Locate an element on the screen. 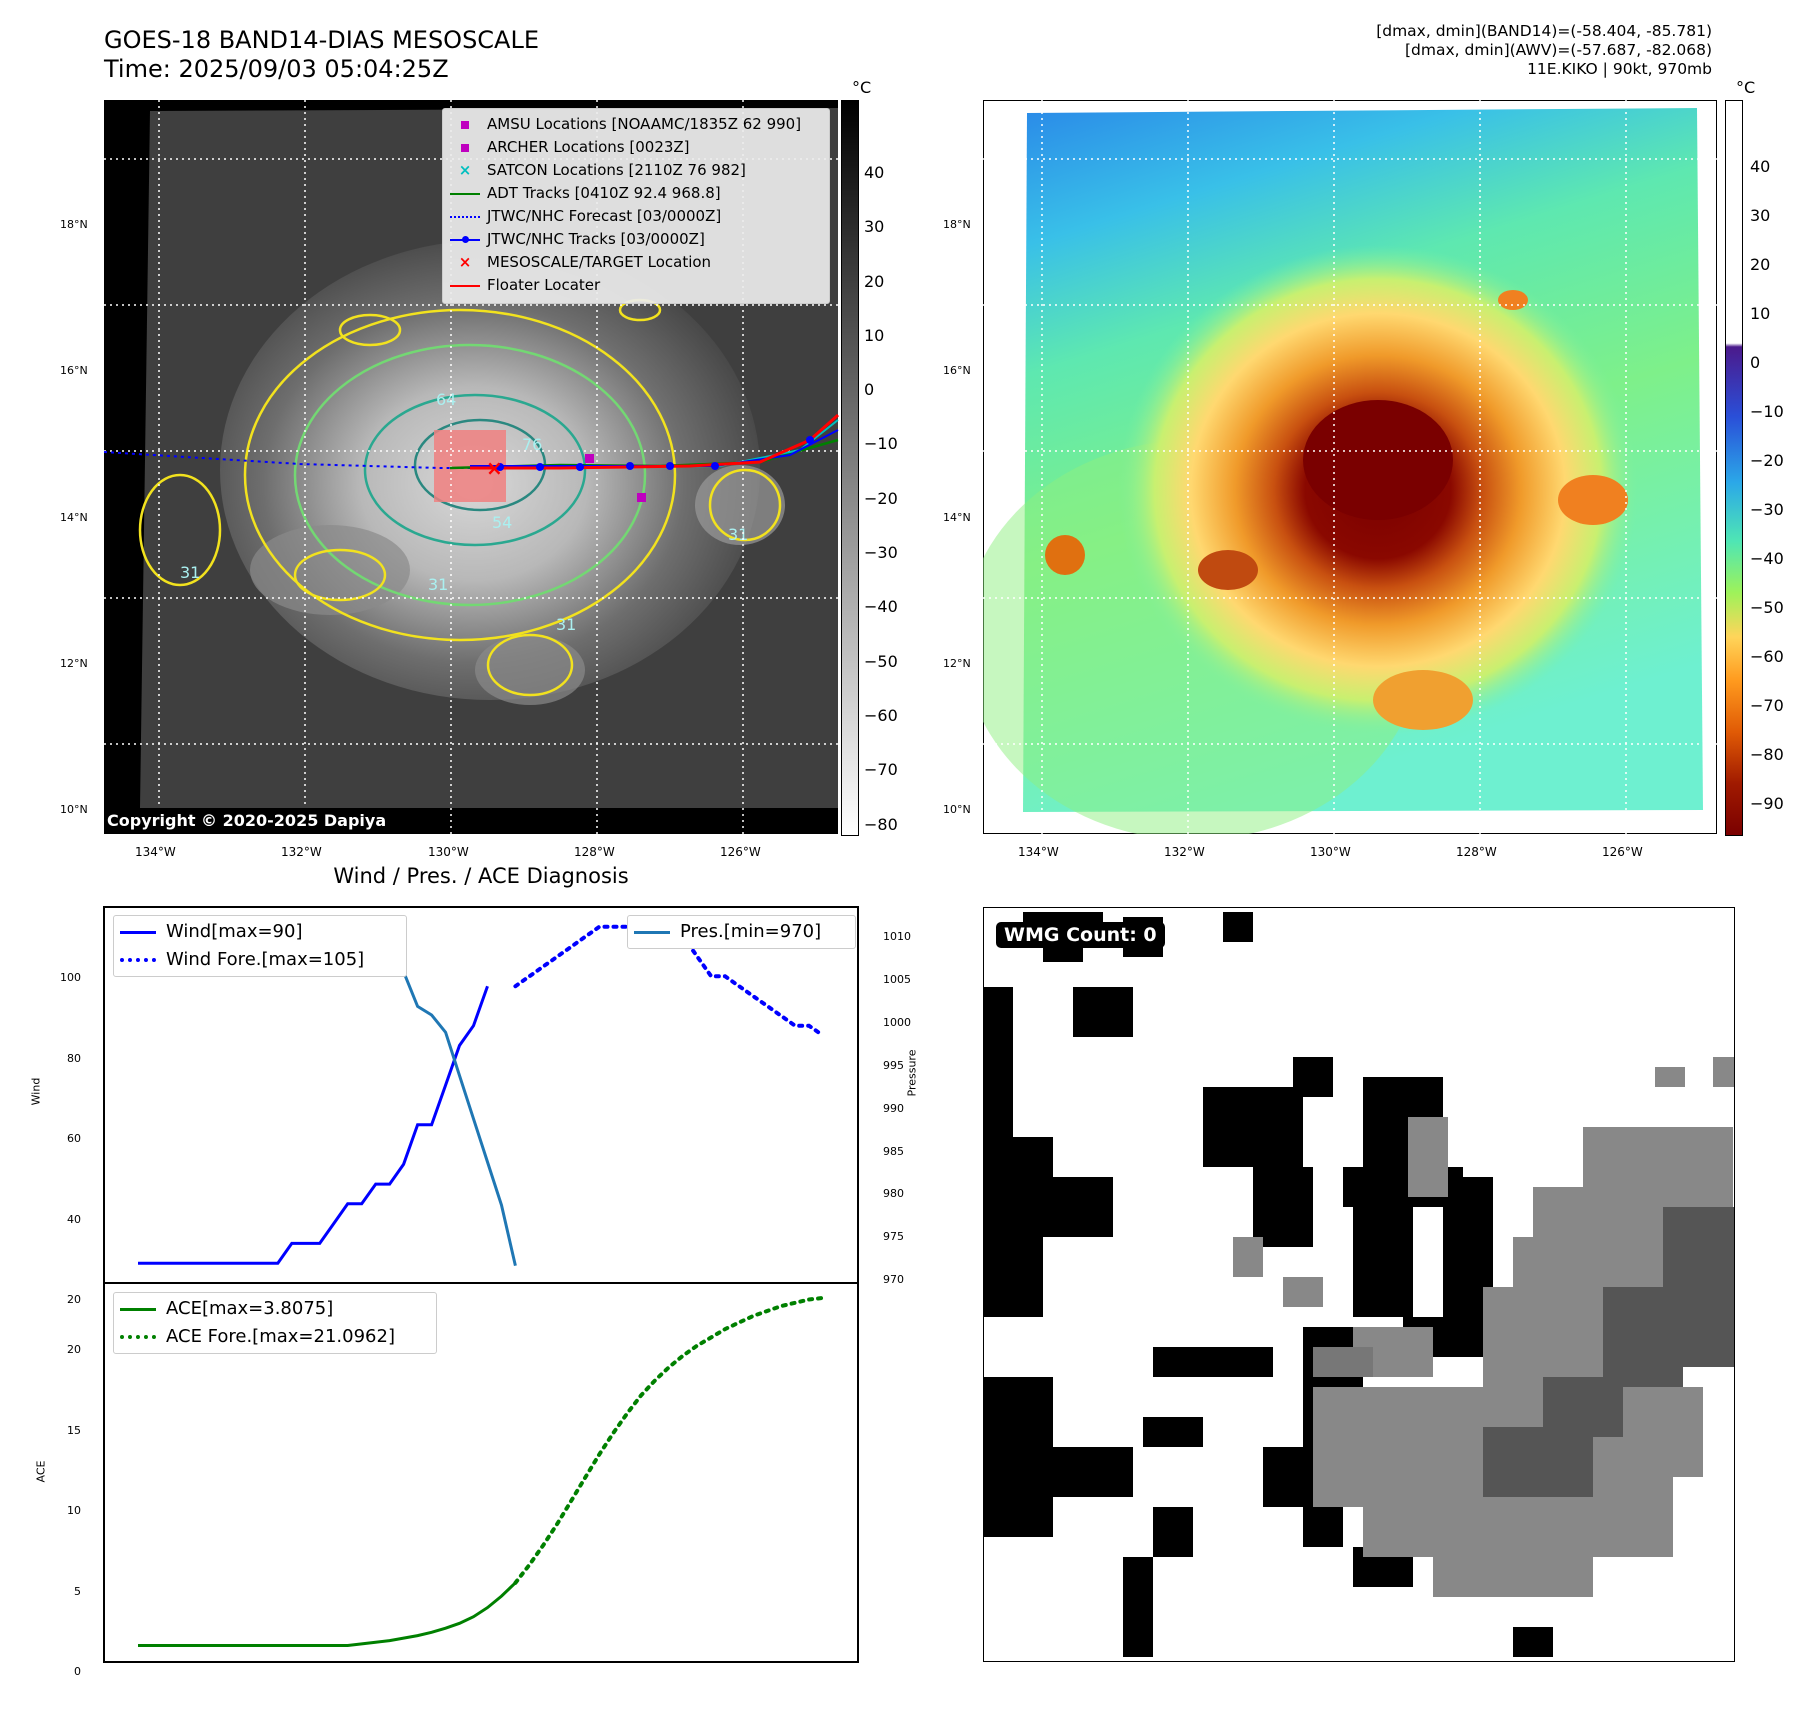 This screenshot has height=1713, width=1797. wind-tick: 80 is located at coordinates (74, 1058).